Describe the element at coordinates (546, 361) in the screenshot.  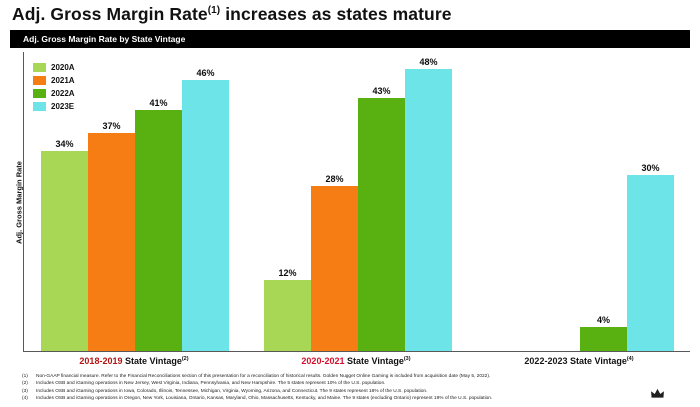
I see `x-axis-years: 2022-2023` at that location.